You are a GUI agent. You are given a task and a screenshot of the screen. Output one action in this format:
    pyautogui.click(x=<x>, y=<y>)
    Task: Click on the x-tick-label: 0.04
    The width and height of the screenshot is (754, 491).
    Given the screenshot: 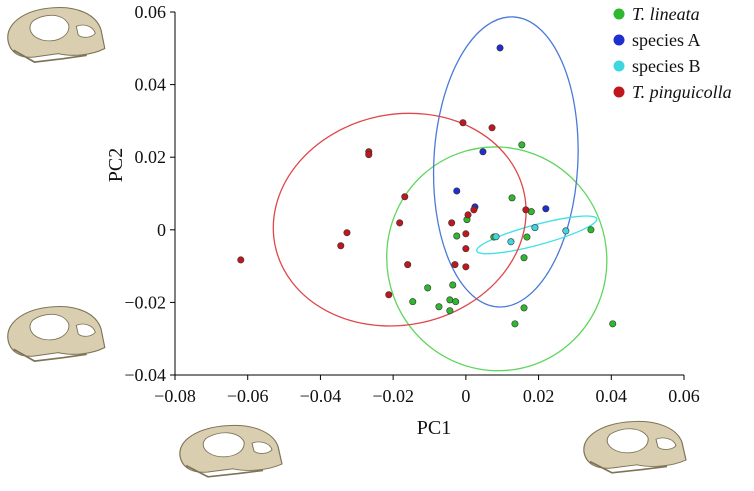 What is the action you would take?
    pyautogui.click(x=612, y=396)
    